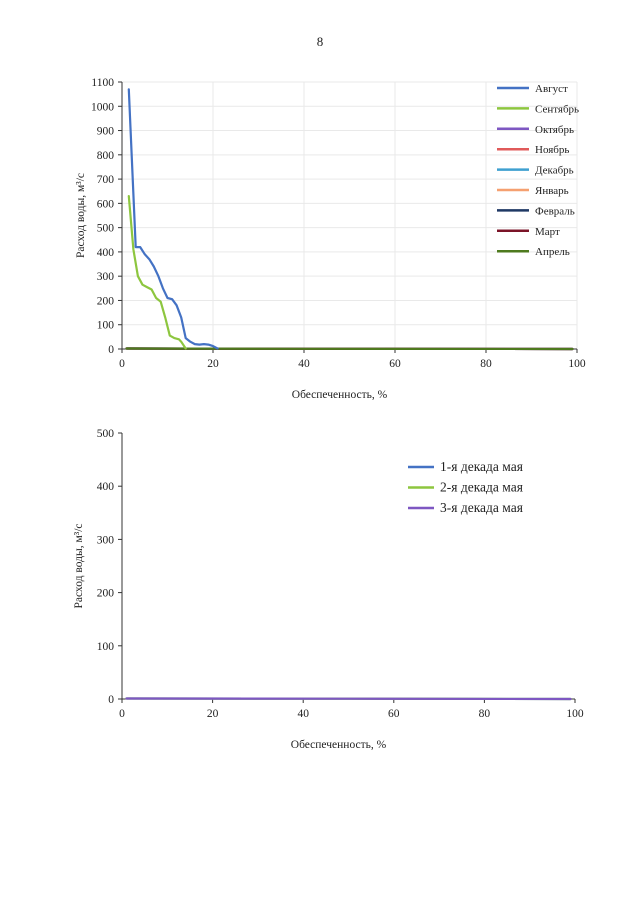  Describe the element at coordinates (122, 364) in the screenshot. I see `chart1-x-tick-label: 0` at that location.